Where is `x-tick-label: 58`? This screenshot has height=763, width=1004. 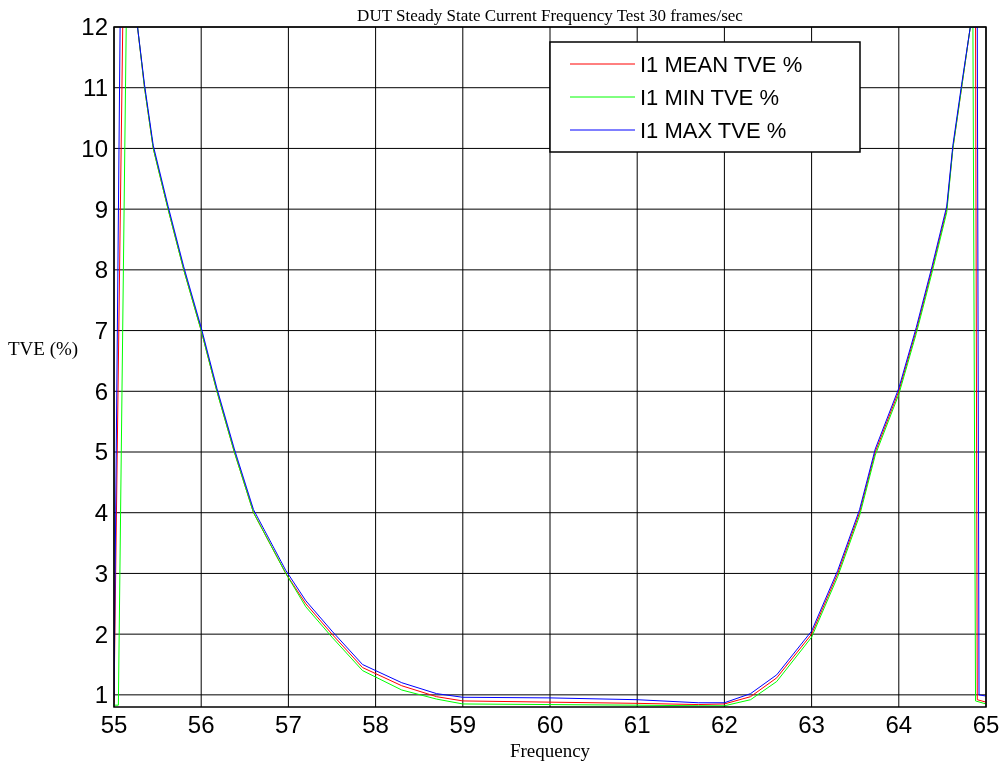 x-tick-label: 58 is located at coordinates (375, 724).